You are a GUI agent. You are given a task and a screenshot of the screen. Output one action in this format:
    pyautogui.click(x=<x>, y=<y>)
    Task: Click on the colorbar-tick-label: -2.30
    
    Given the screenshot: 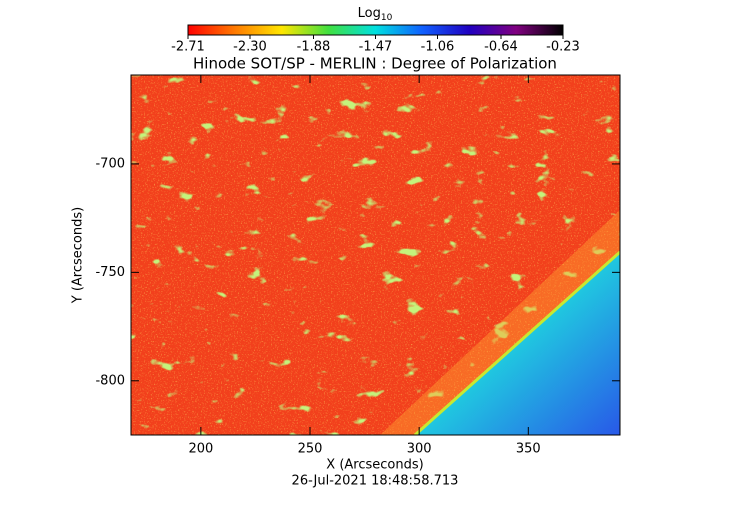 What is the action you would take?
    pyautogui.click(x=250, y=47)
    